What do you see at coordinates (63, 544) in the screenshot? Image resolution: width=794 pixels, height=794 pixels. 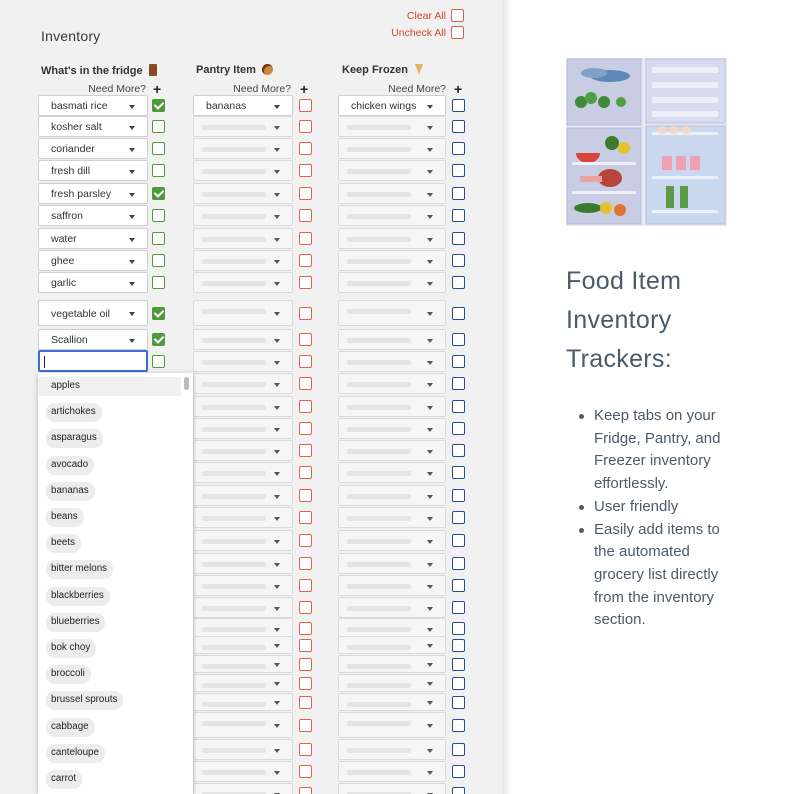 I see `dropdown-option: beets` at bounding box center [63, 544].